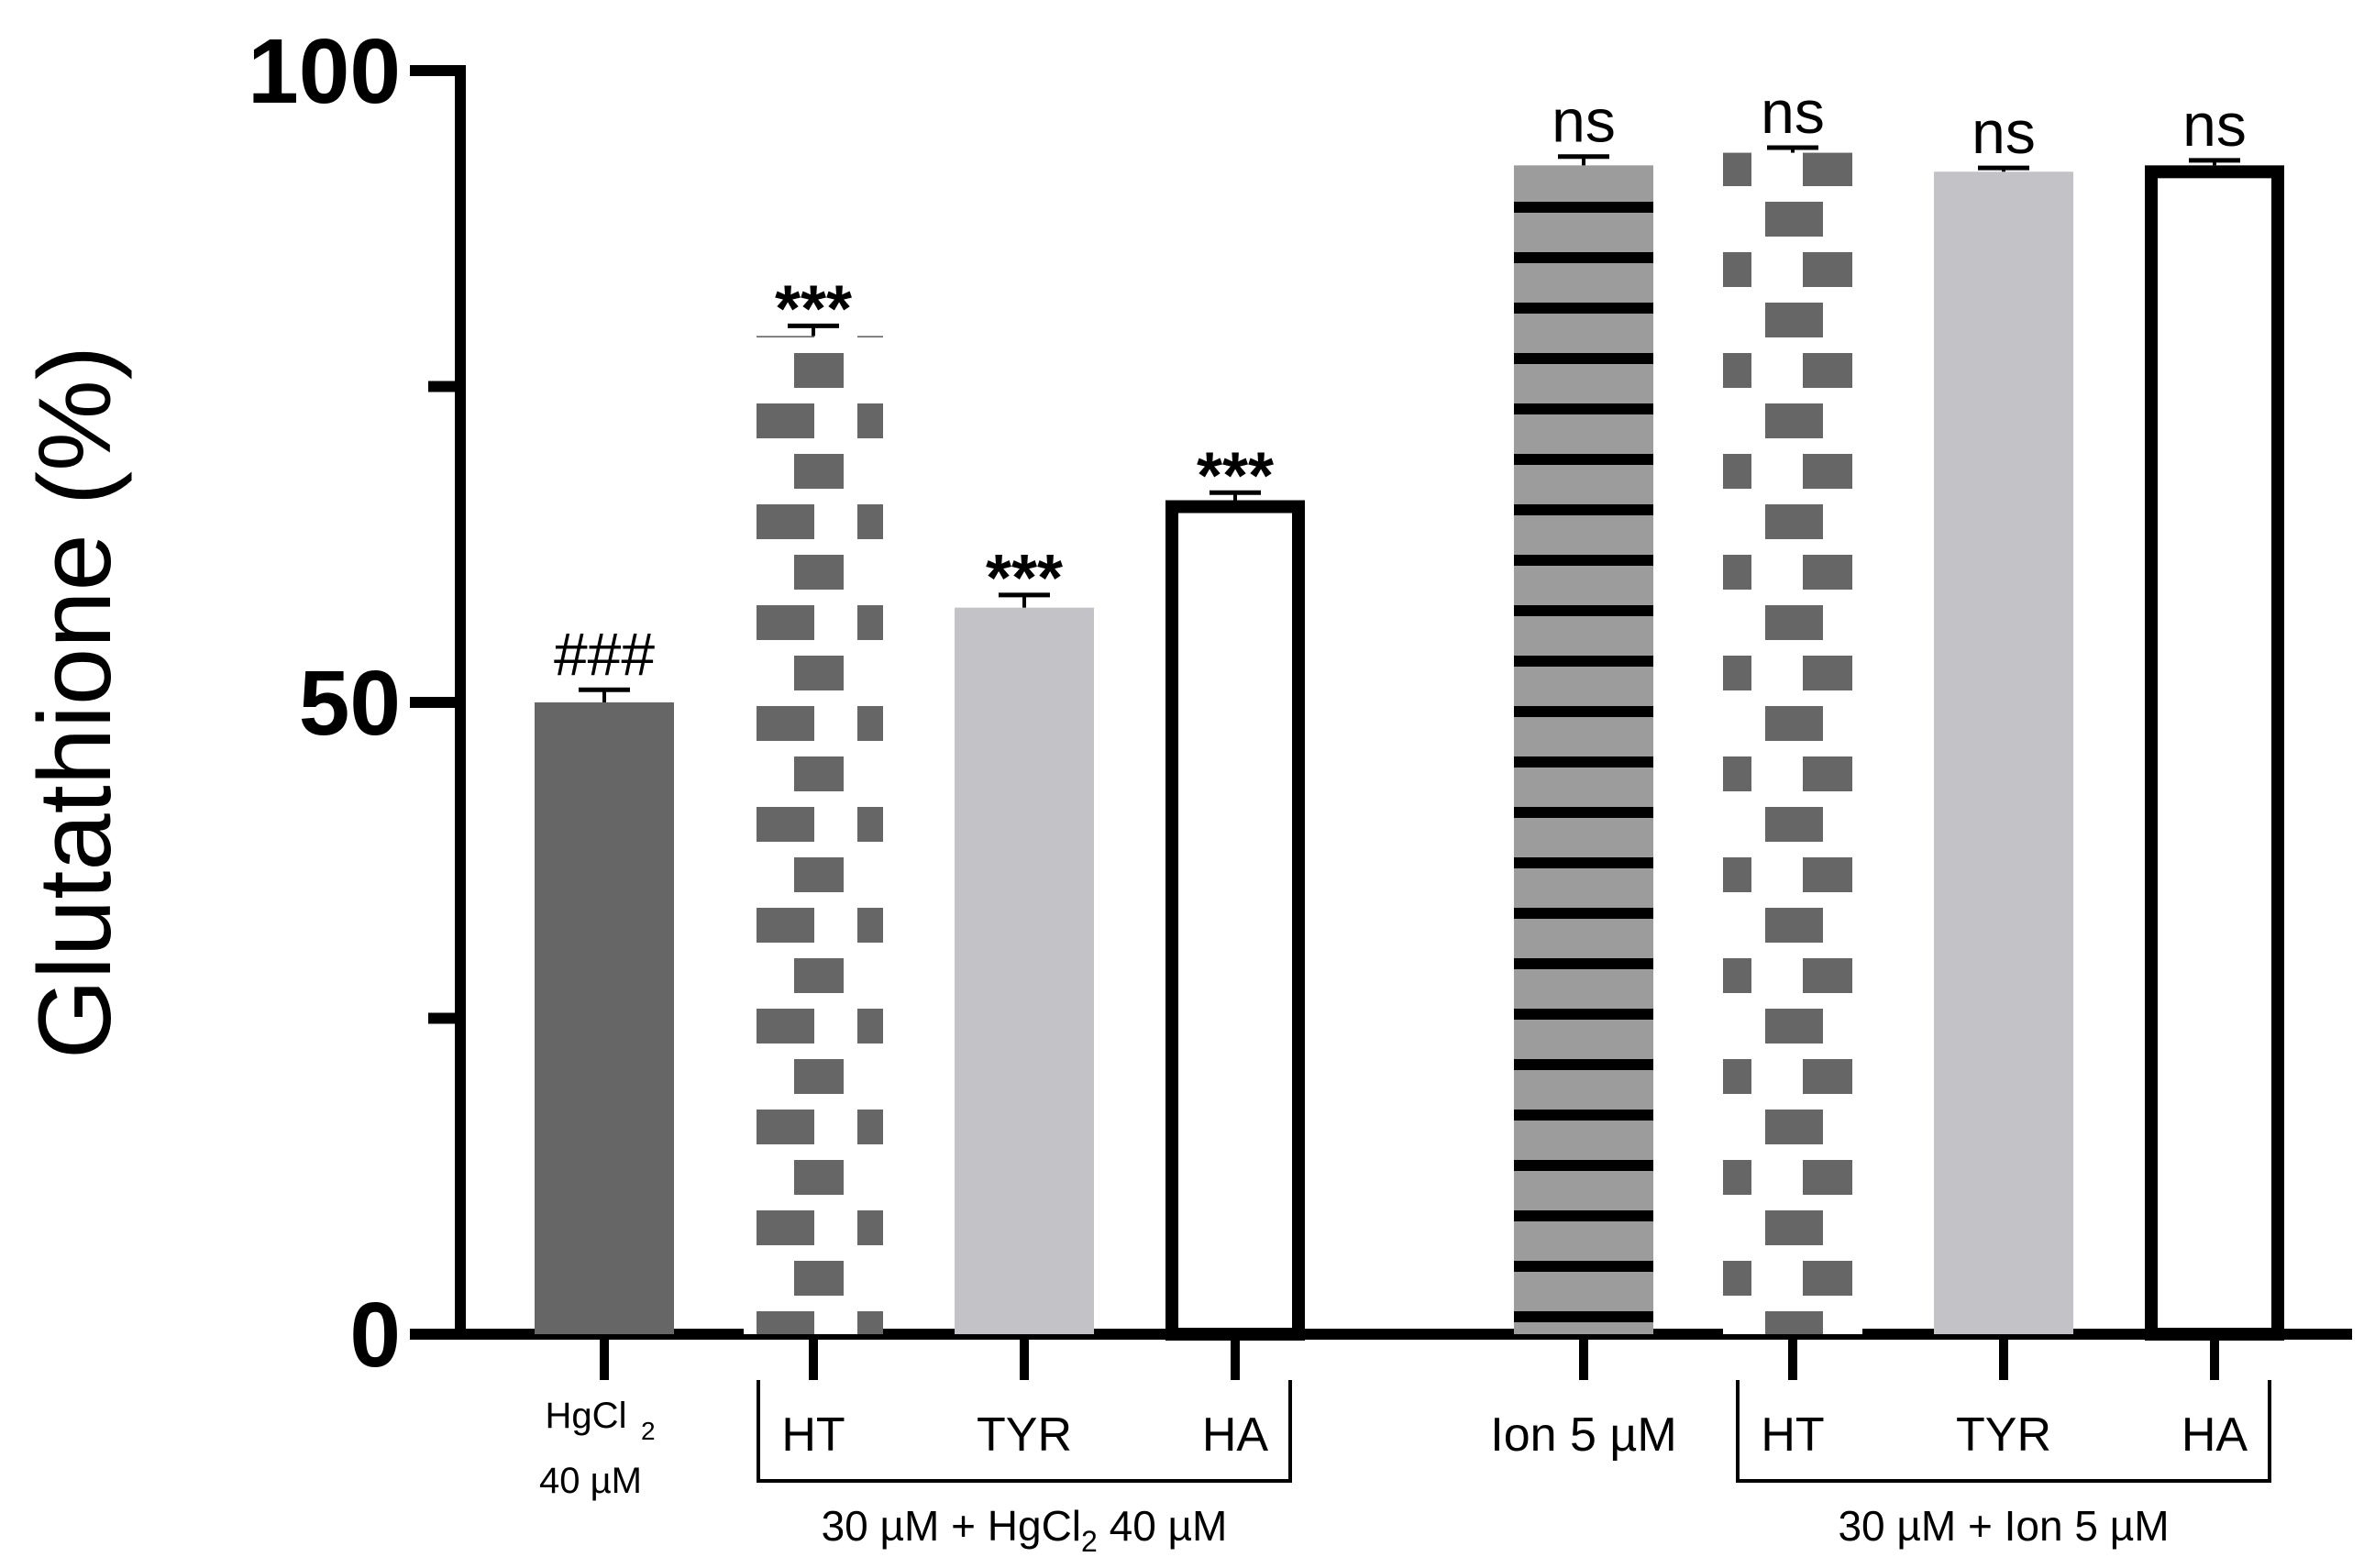 The image size is (2375, 1568). Describe the element at coordinates (1163, 1526) in the screenshot. I see `group-label-suffix: 40 µM` at that location.